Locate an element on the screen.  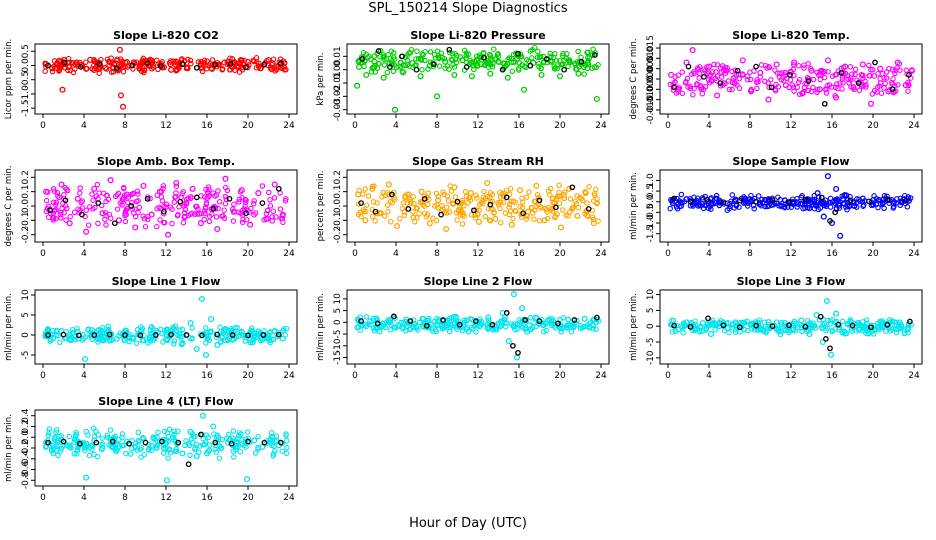
panel-title: Slope Sample Flow is located at coordinates (790, 161).